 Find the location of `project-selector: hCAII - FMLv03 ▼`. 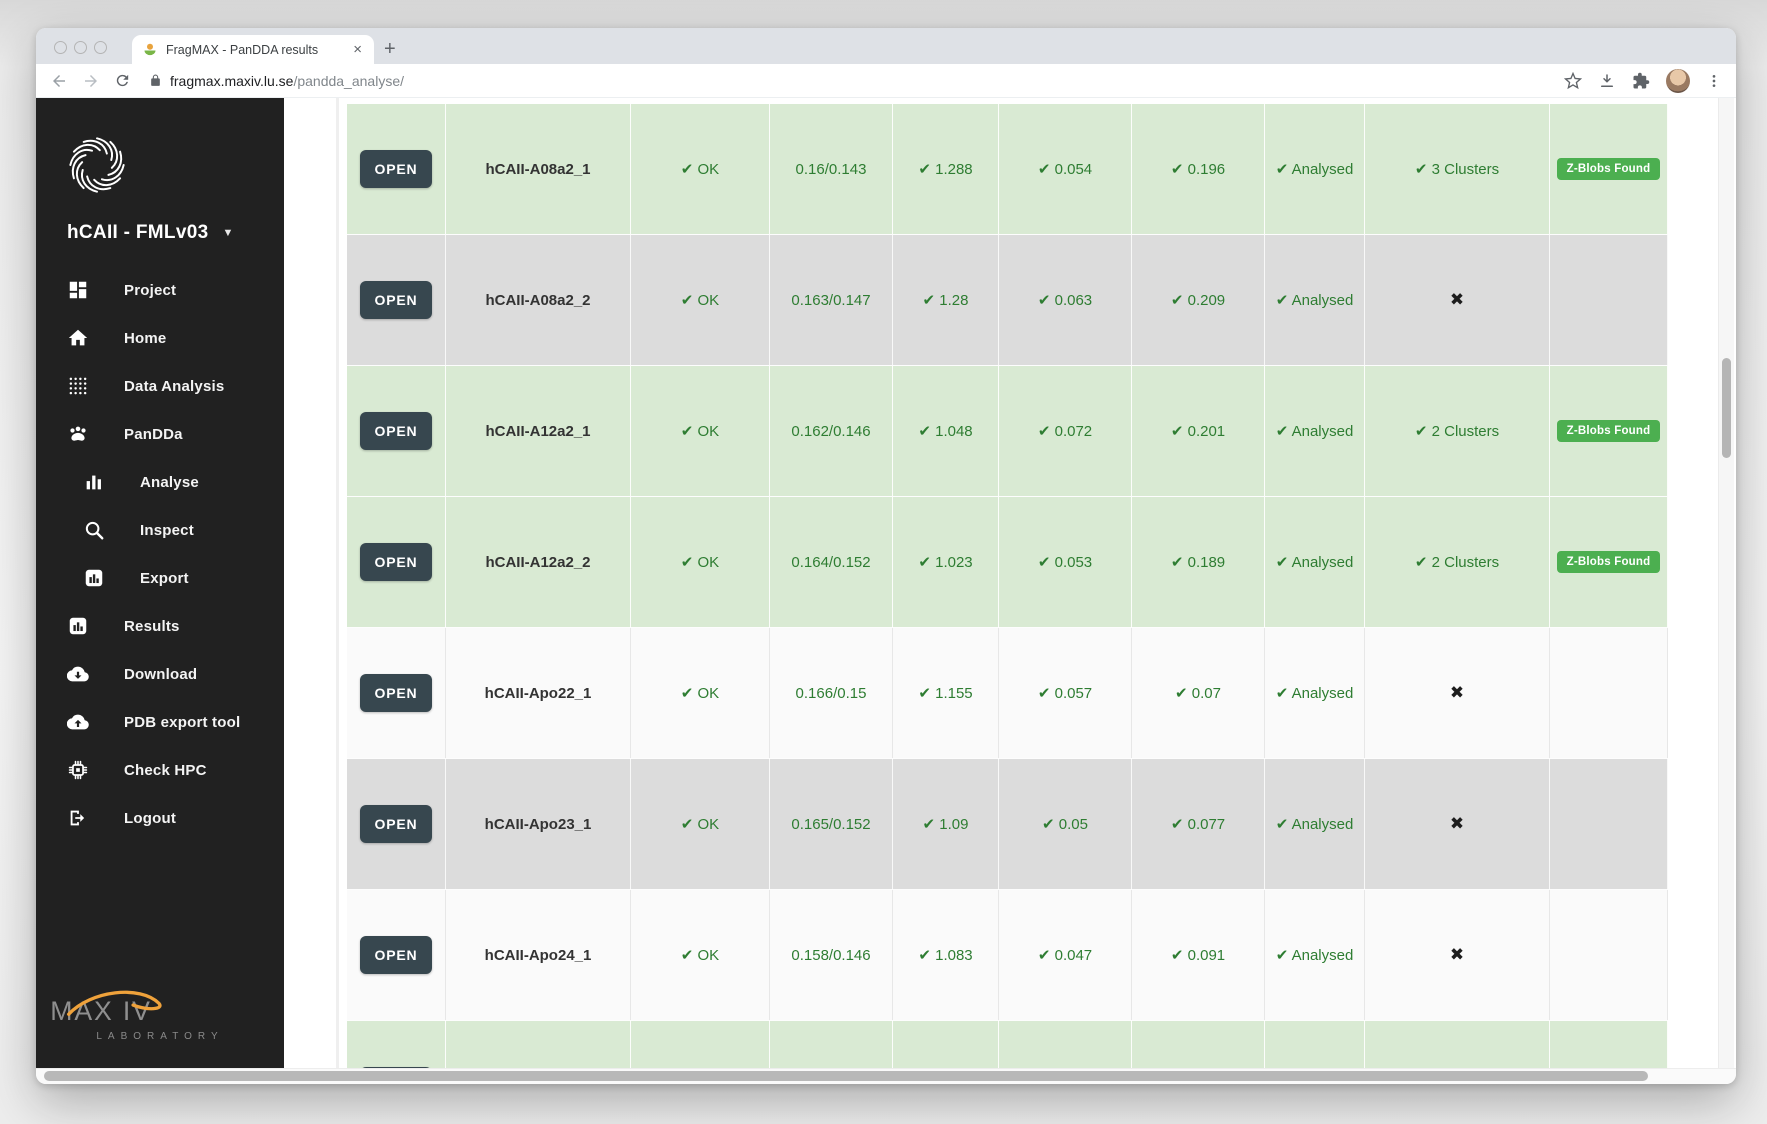

project-selector: hCAII - FMLv03 ▼ is located at coordinates (175, 233).